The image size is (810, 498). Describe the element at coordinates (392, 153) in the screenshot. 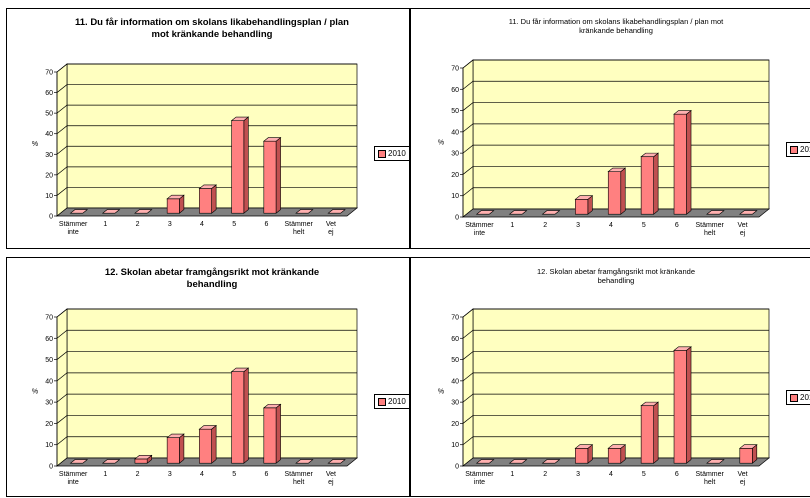

I see `legend-1: 2010` at that location.